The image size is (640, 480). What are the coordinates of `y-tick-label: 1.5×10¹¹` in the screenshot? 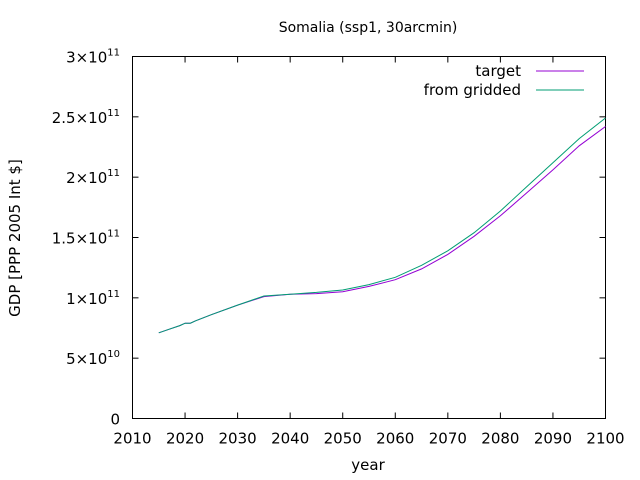 It's located at (86, 238).